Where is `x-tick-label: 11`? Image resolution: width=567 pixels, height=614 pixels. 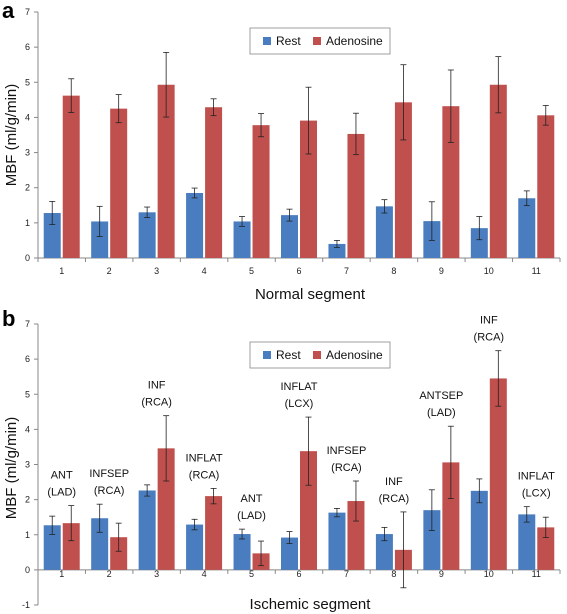 x-tick-label: 11 is located at coordinates (536, 271).